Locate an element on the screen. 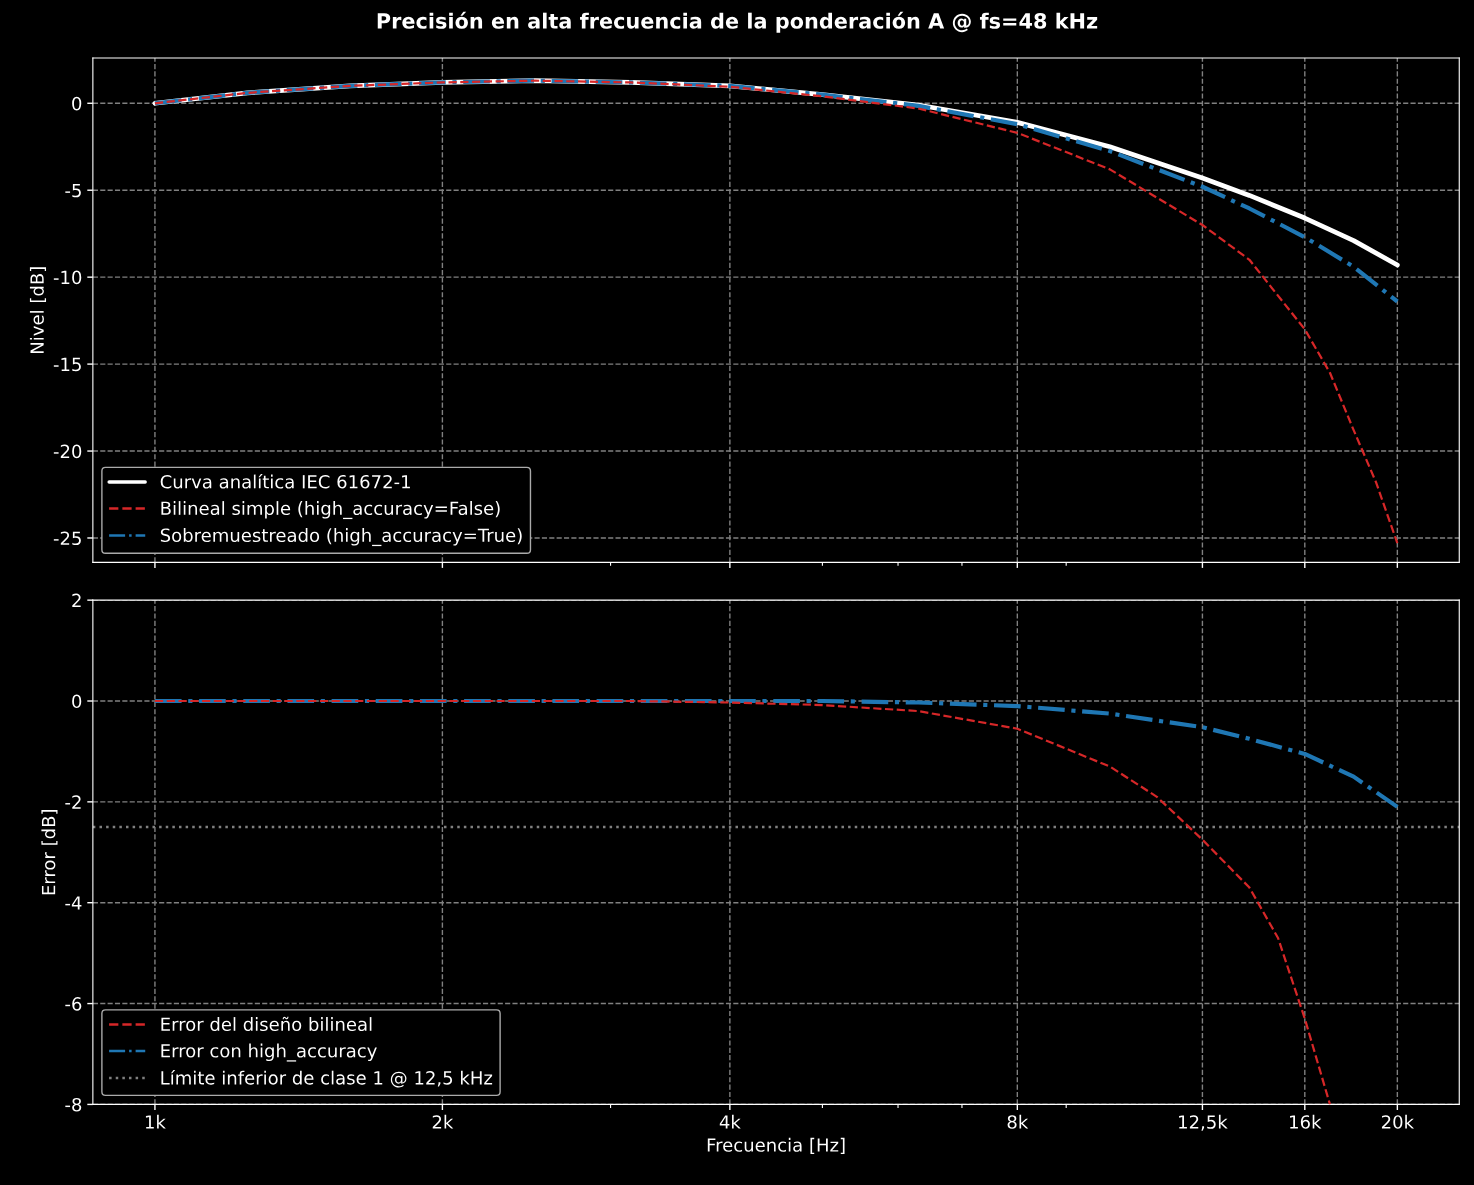 The width and height of the screenshot is (1474, 1185). legend-label: Curva analítica IEC 61672-1 is located at coordinates (285, 481).